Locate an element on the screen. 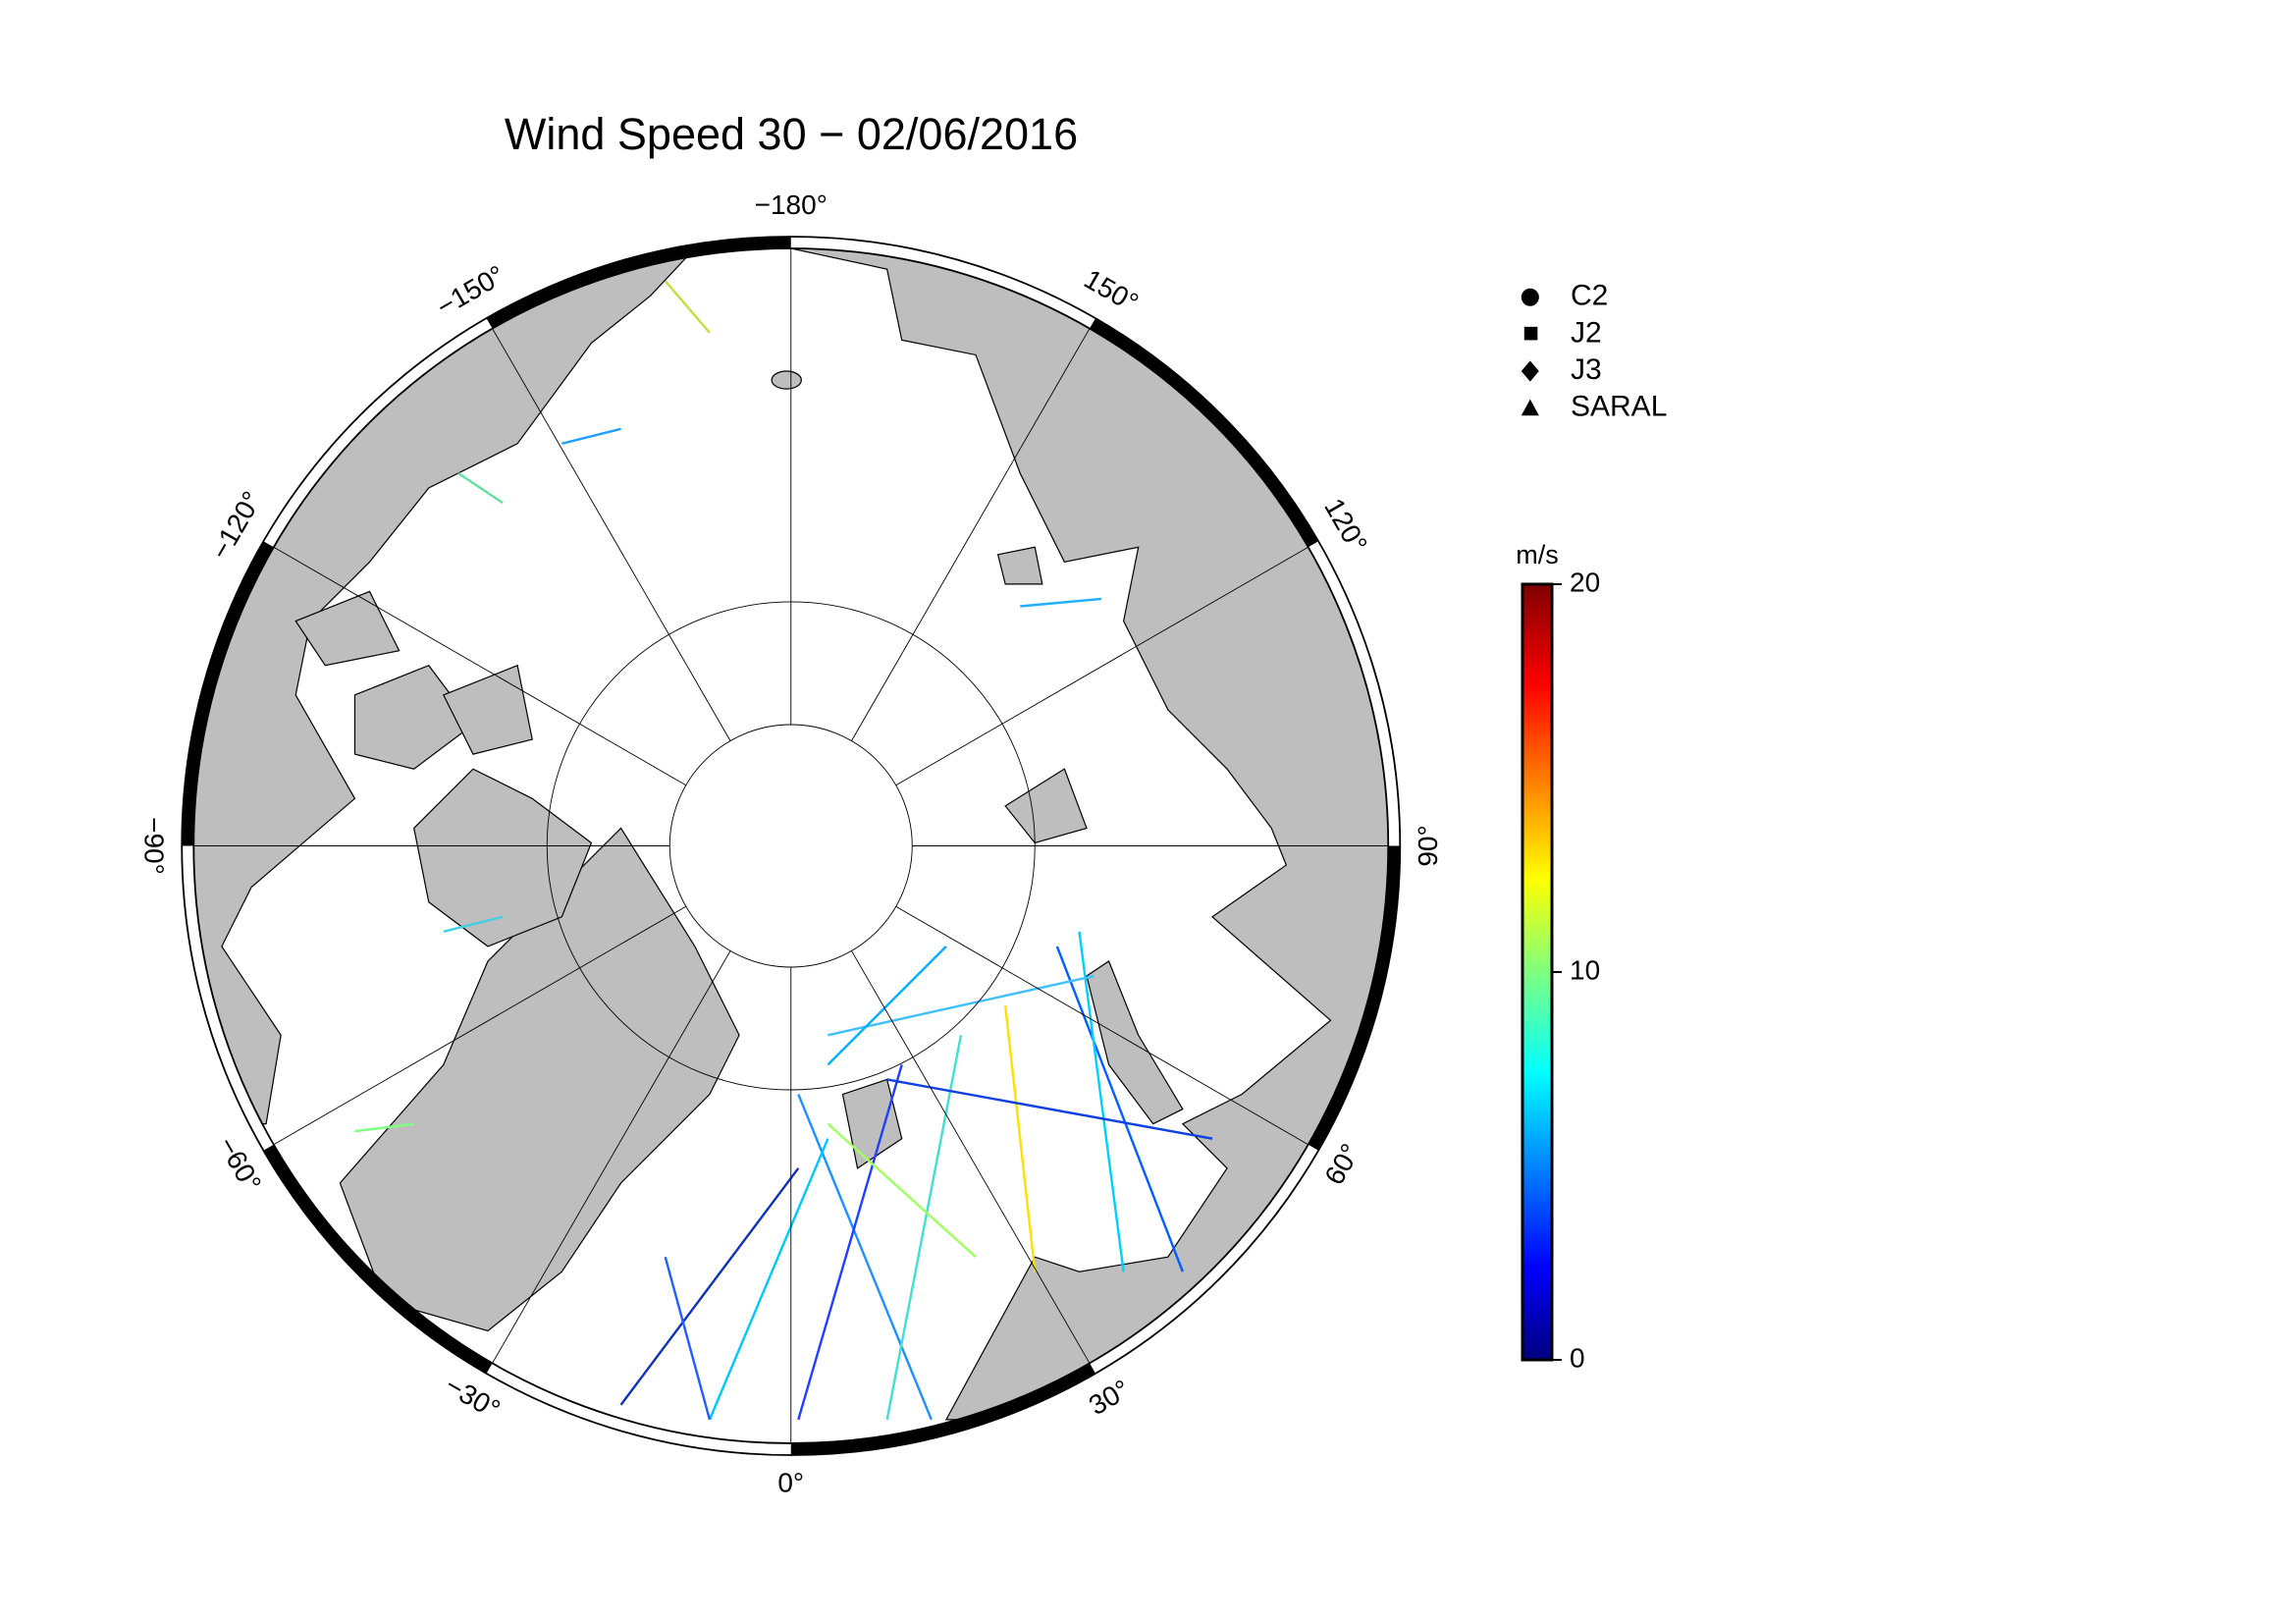  longitude-label: 90° is located at coordinates (1428, 845).